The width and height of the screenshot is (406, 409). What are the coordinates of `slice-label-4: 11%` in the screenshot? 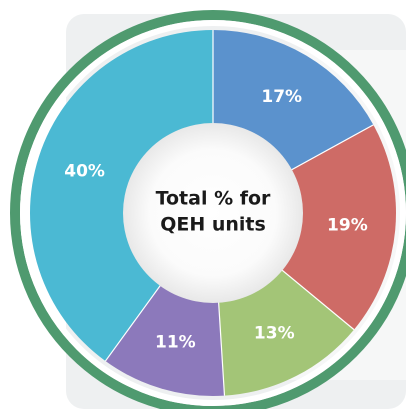 It's located at (175, 343).